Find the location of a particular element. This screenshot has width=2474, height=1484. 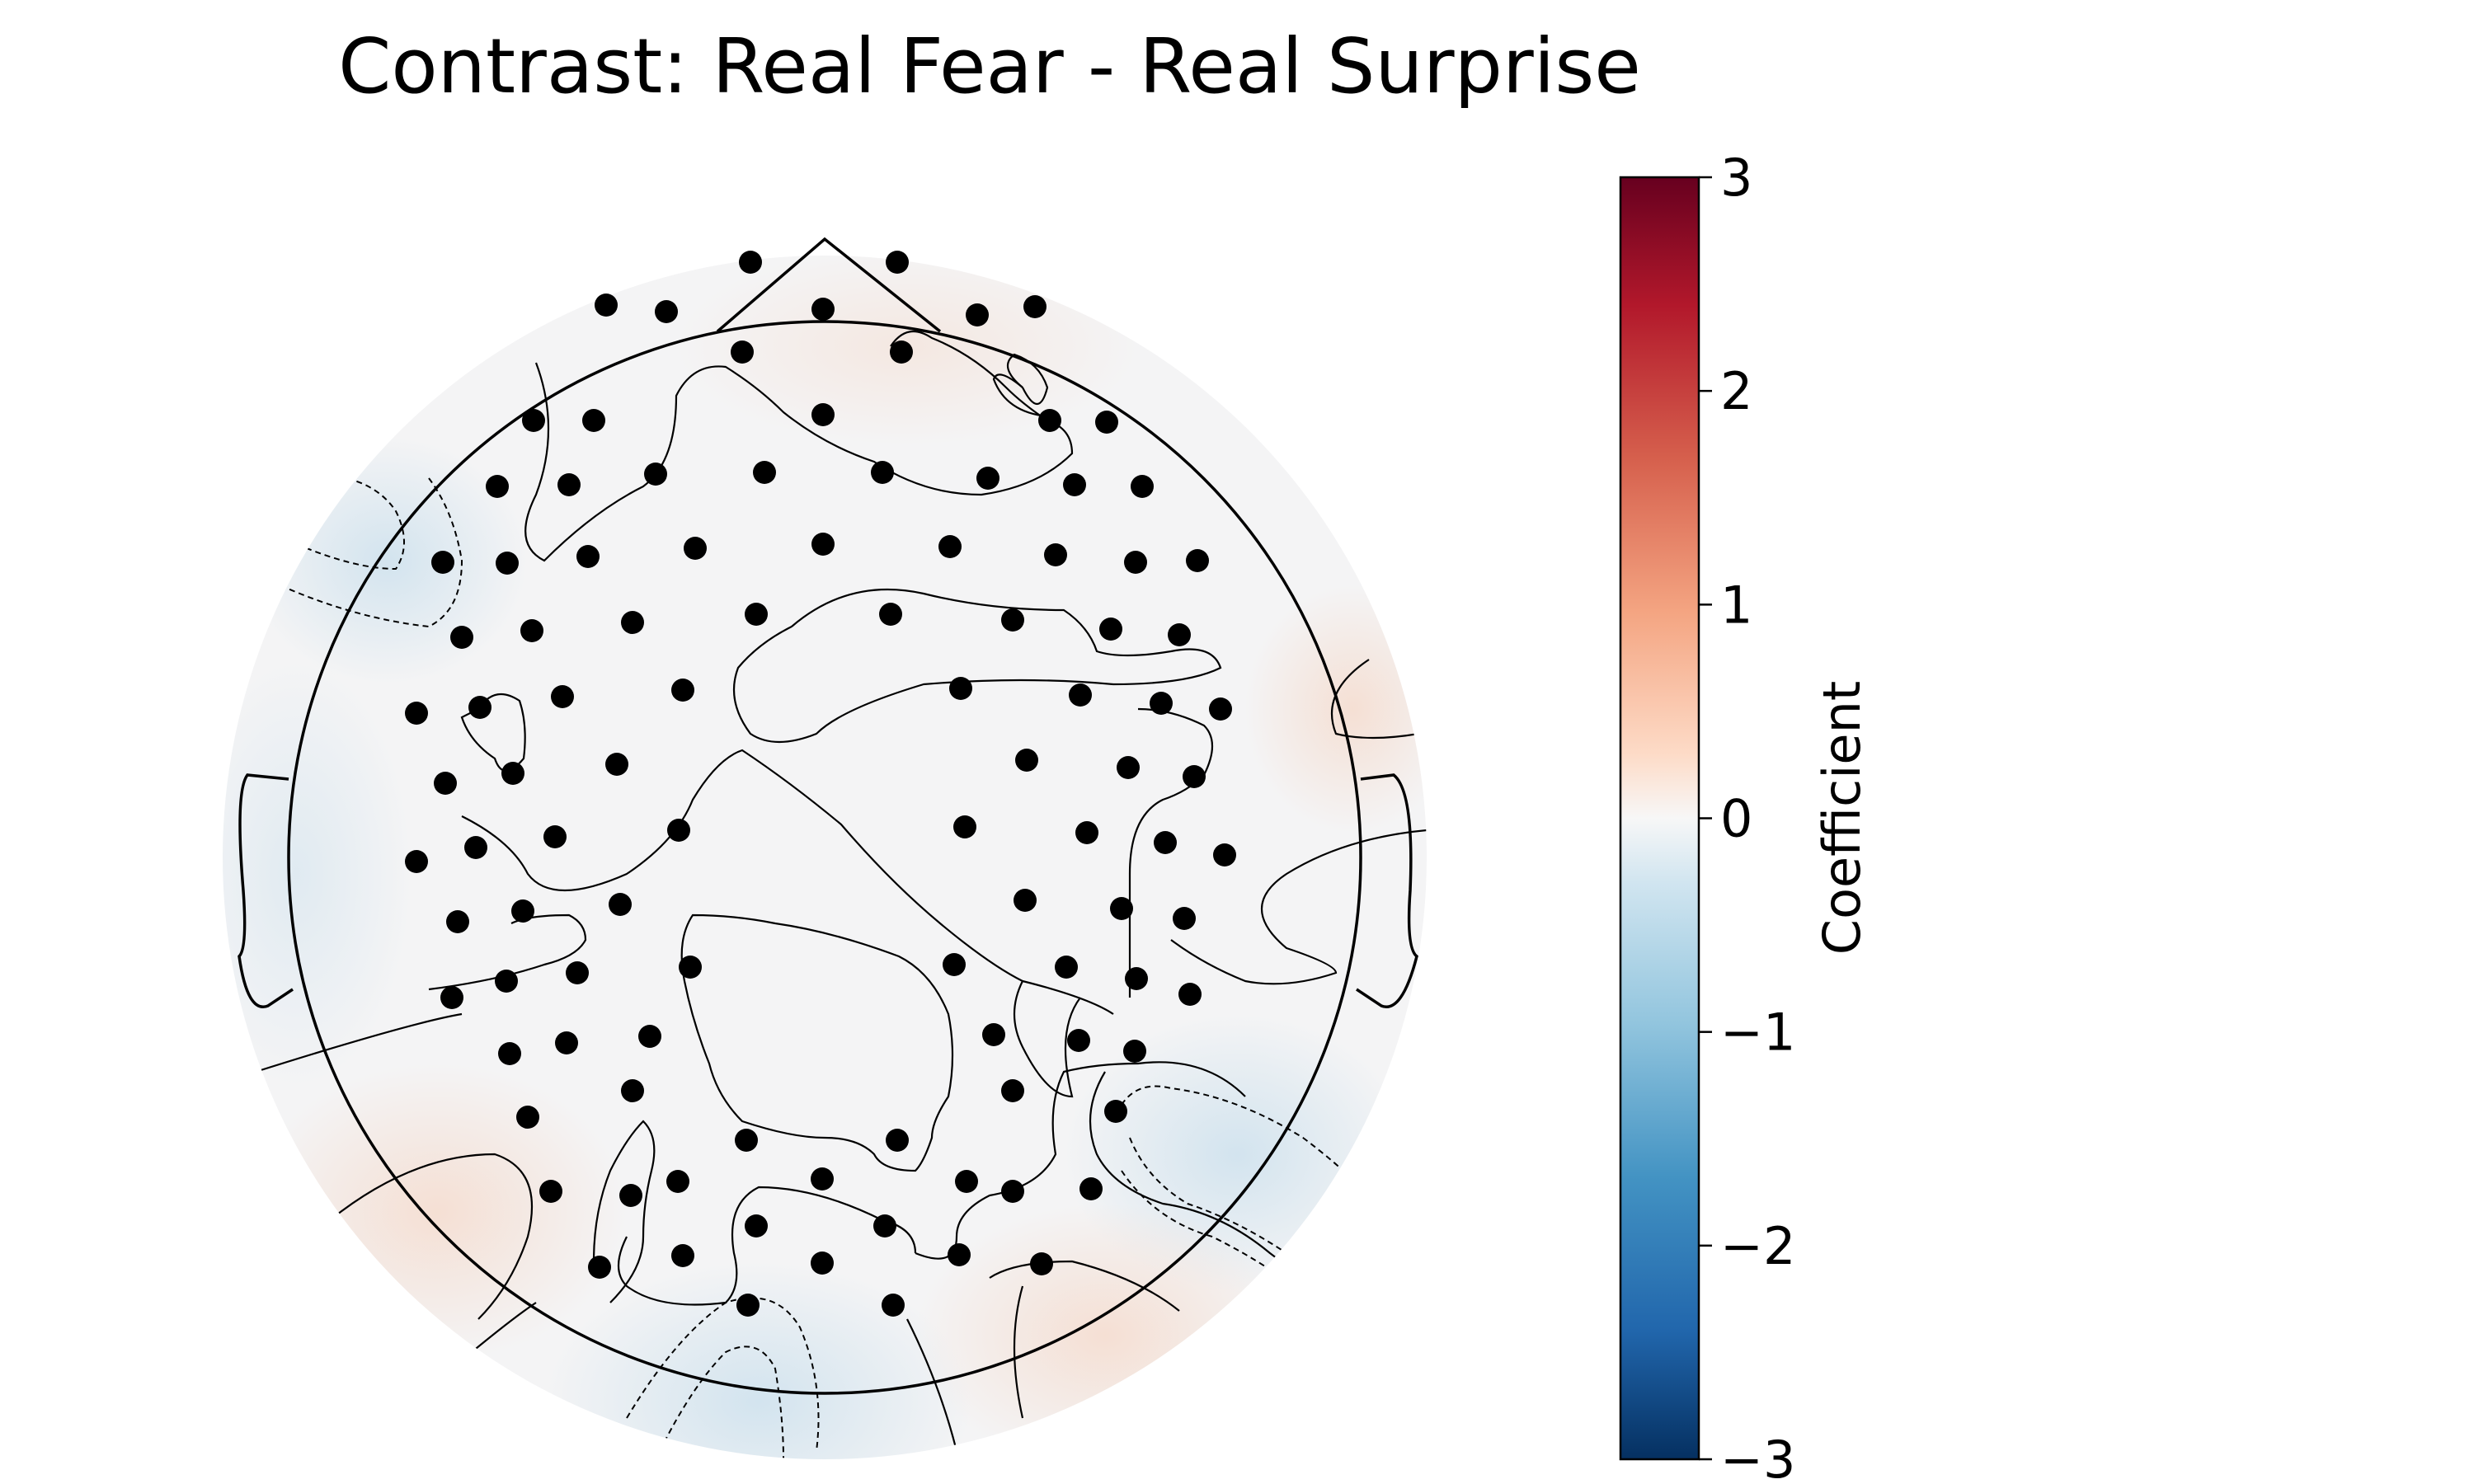

colorbar-tick-label: −3 is located at coordinates (1757, 1457).